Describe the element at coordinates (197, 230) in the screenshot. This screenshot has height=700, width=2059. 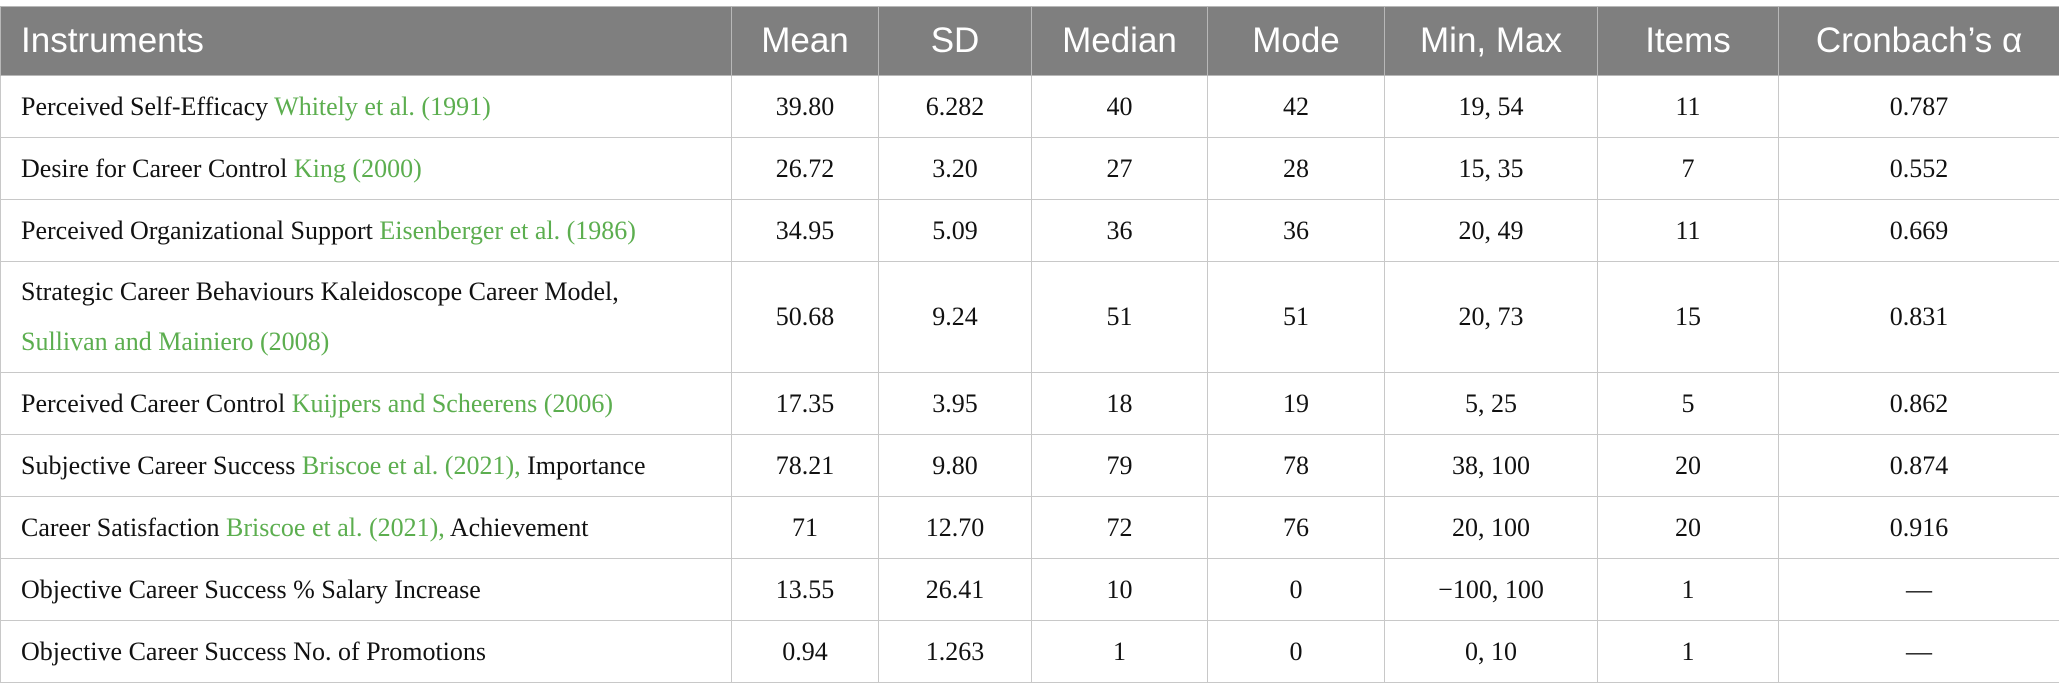
I see `instrument-text: Perceived Organizational Support` at that location.